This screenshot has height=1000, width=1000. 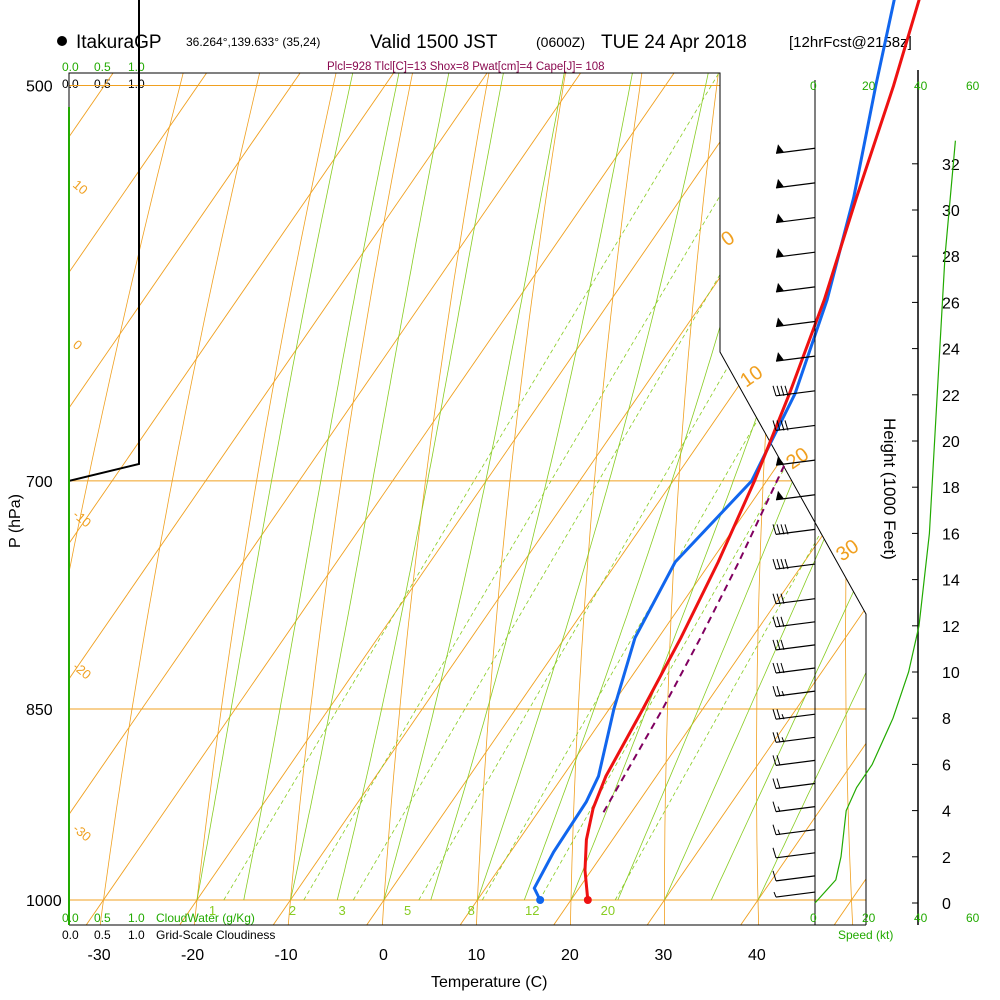 What do you see at coordinates (608, 910) in the screenshot?
I see `mixing-ratio-label: 20` at bounding box center [608, 910].